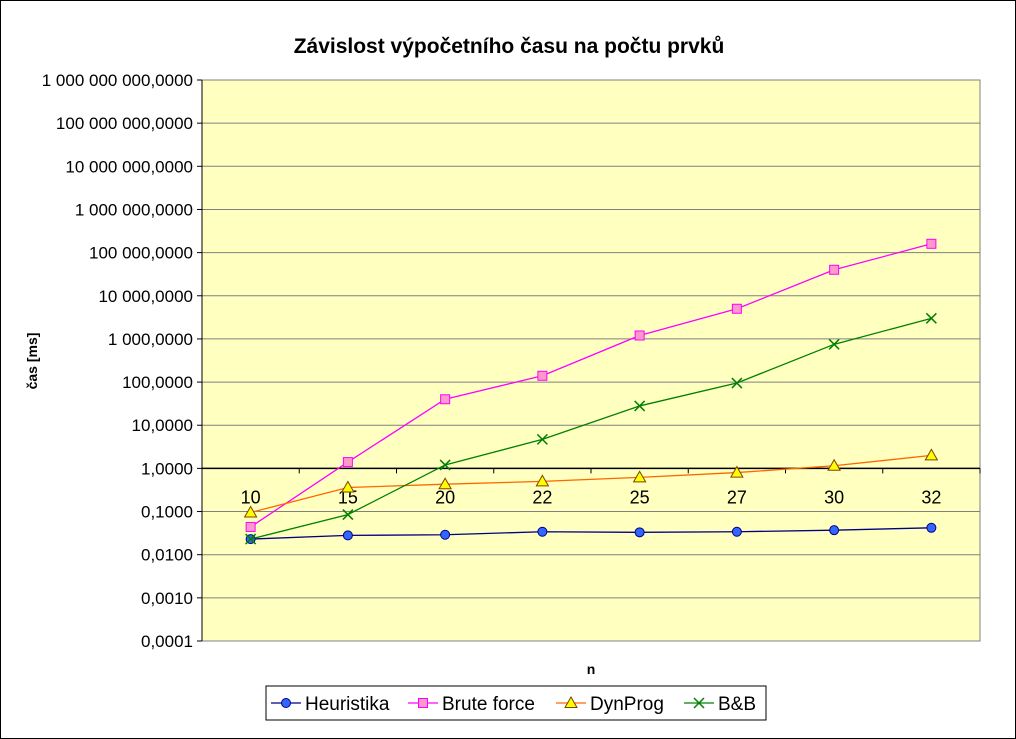 The height and width of the screenshot is (739, 1016). What do you see at coordinates (117, 80) in the screenshot?
I see `y-tick-label: 1 000 000 000,0000` at bounding box center [117, 80].